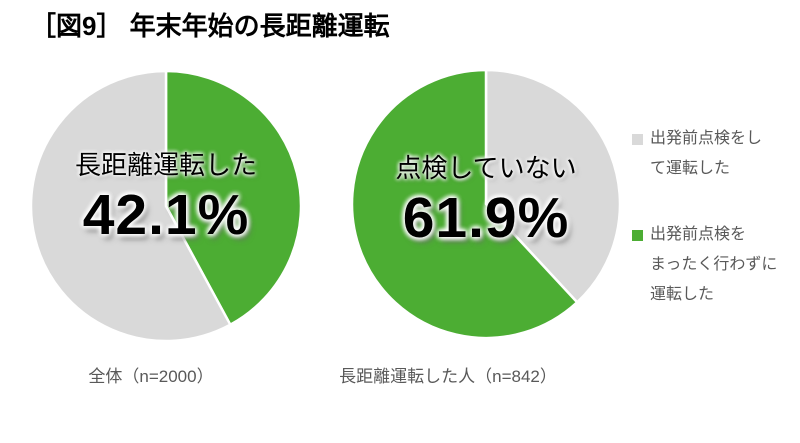 Image resolution: width=800 pixels, height=443 pixels. Describe the element at coordinates (706, 153) in the screenshot. I see `legend-item-inspected-label: 出発前点検をし て運転した` at that location.